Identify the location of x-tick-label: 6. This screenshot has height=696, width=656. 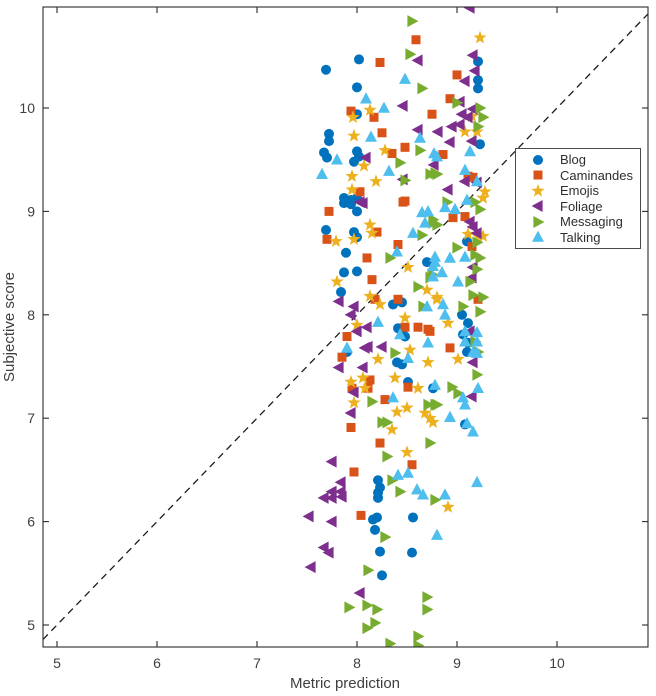
(157, 663).